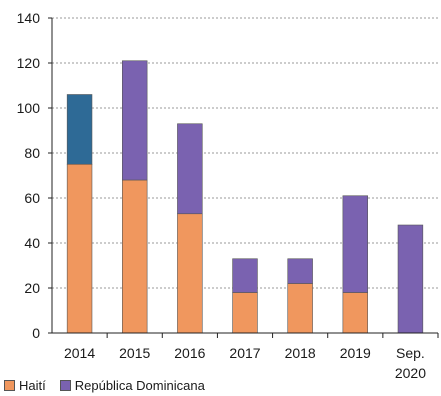  I want to click on x-axis-ticks: 2014 2015 2016 2017 2018 2019 Sep. 2020, so click(251, 357).